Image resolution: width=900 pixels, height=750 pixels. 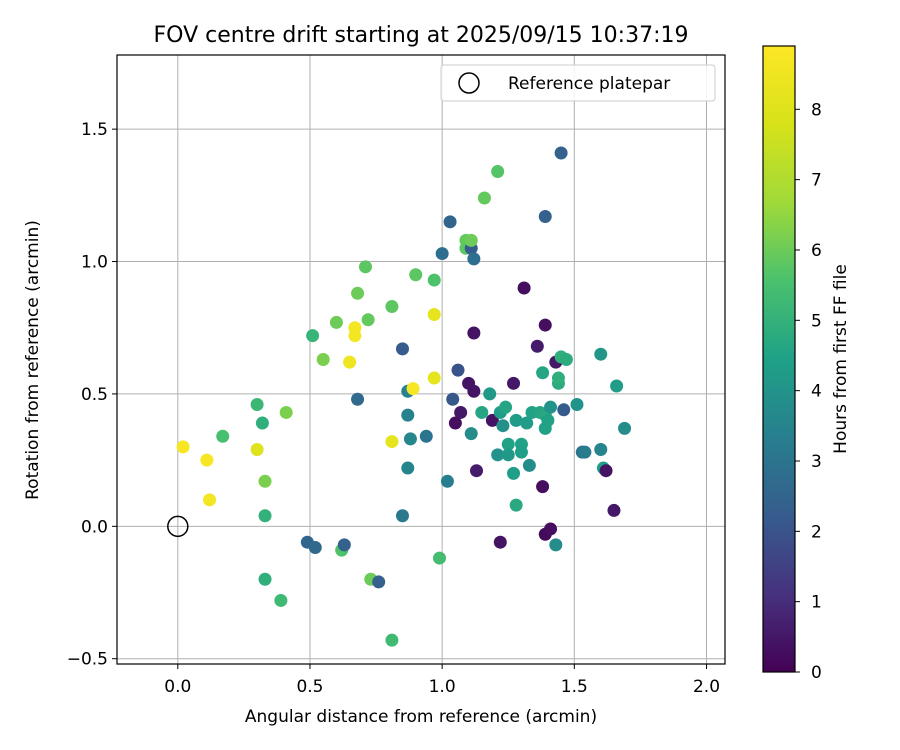 I want to click on x-tick-label: 1.5, so click(x=574, y=687).